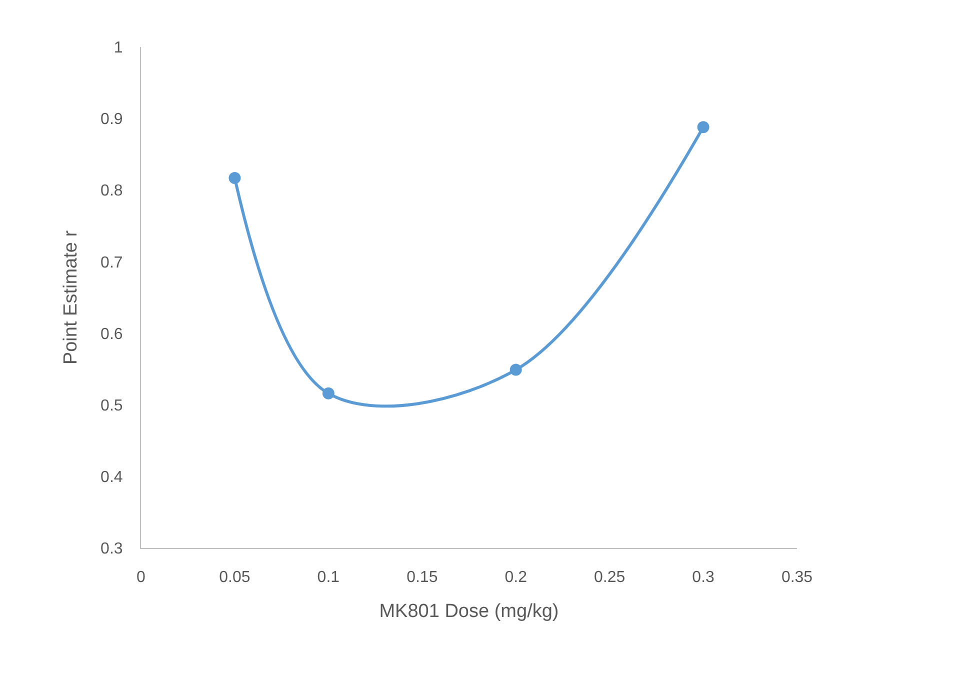 Image resolution: width=960 pixels, height=680 pixels. Describe the element at coordinates (797, 577) in the screenshot. I see `x-tick-label: 0.35` at that location.